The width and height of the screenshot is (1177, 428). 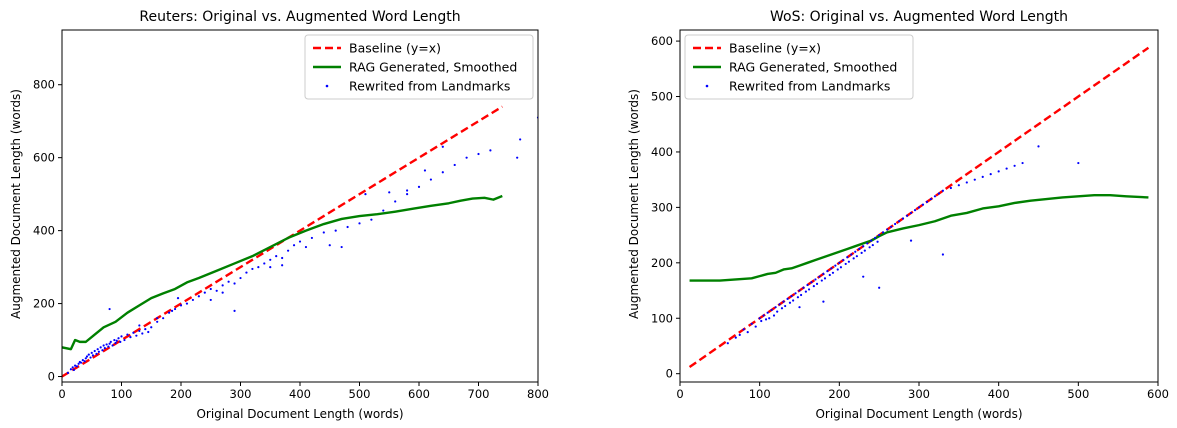 What do you see at coordinates (760, 394) in the screenshot?
I see `x-tick-label: 100` at bounding box center [760, 394].